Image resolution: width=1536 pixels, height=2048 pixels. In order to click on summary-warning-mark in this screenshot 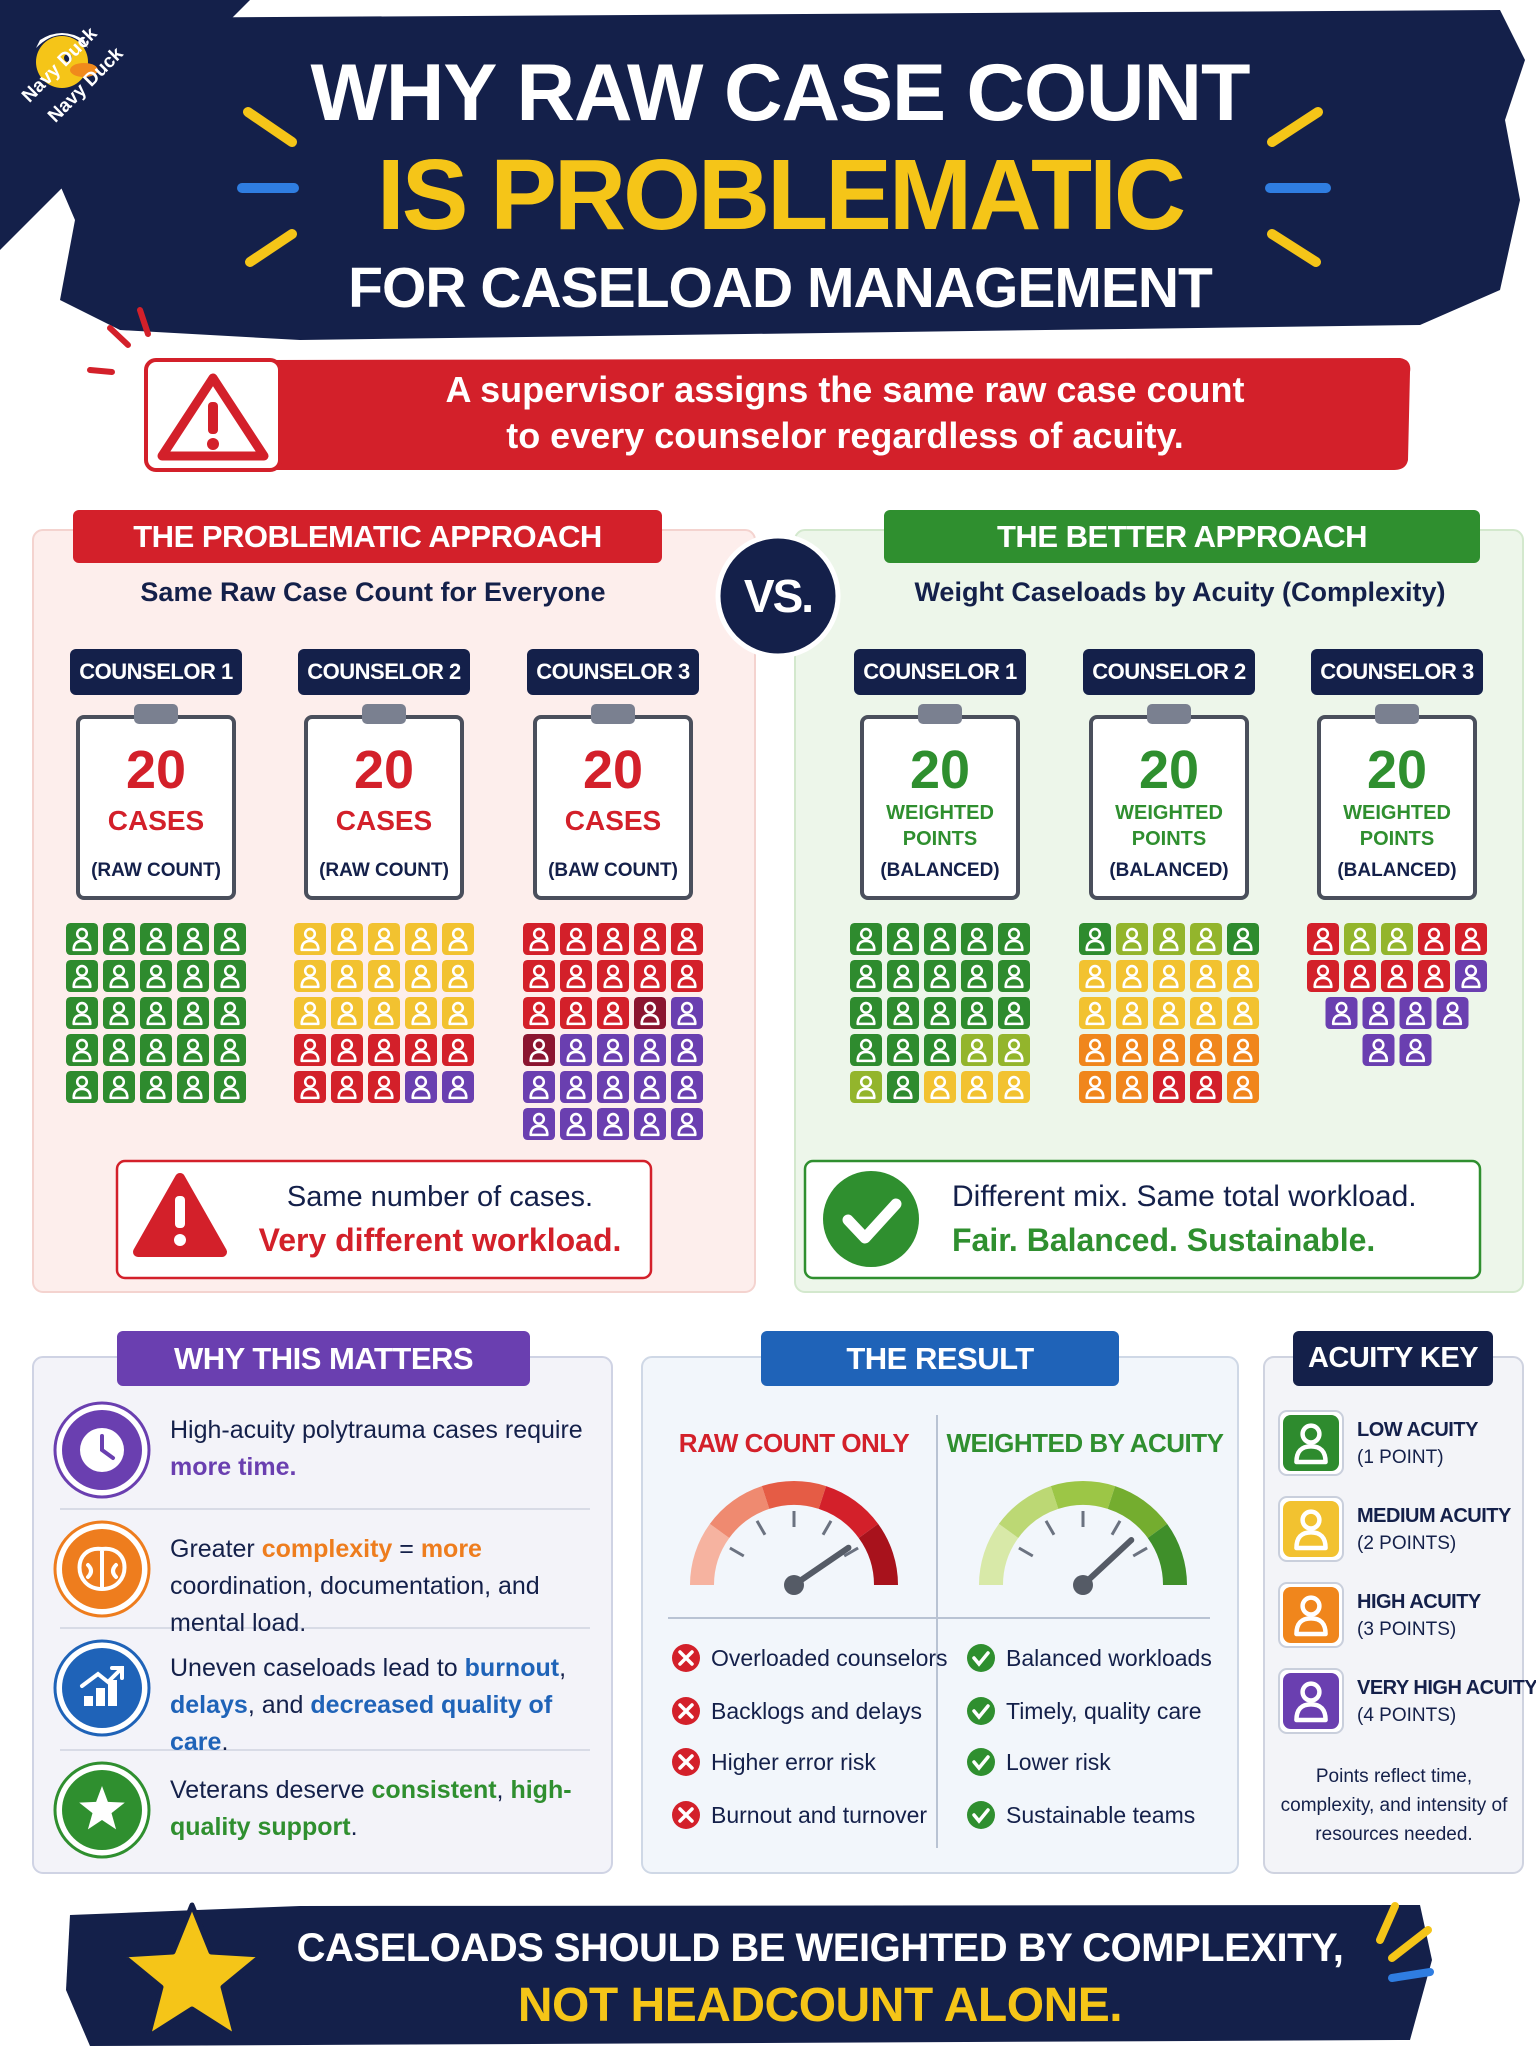, I will do `click(180, 1212)`.